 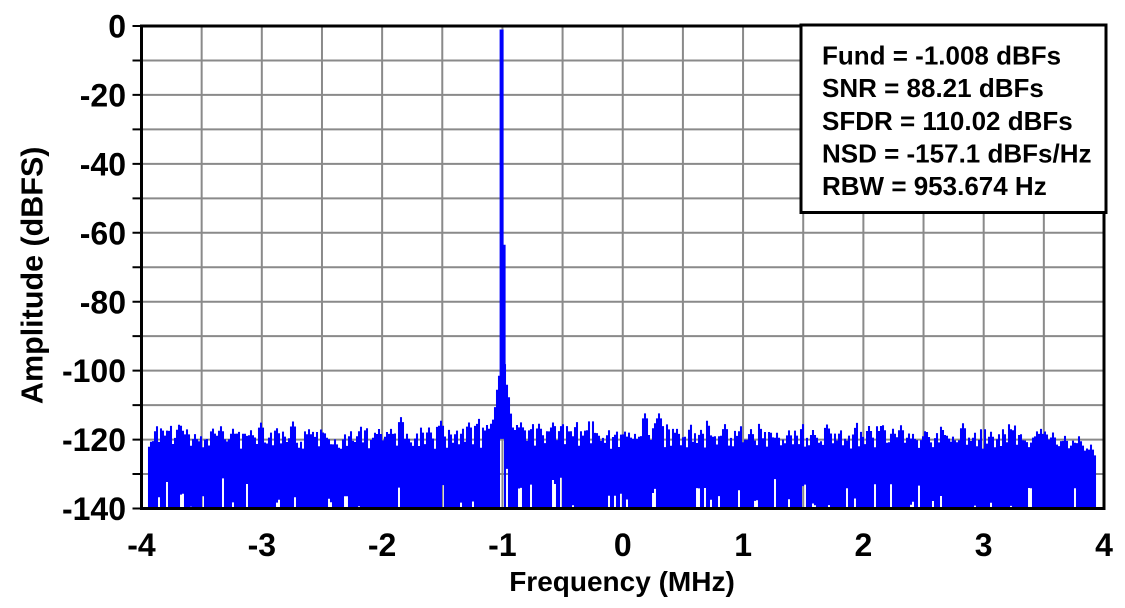 I want to click on svg-text: Frequency (MHz), so click(x=622, y=581).